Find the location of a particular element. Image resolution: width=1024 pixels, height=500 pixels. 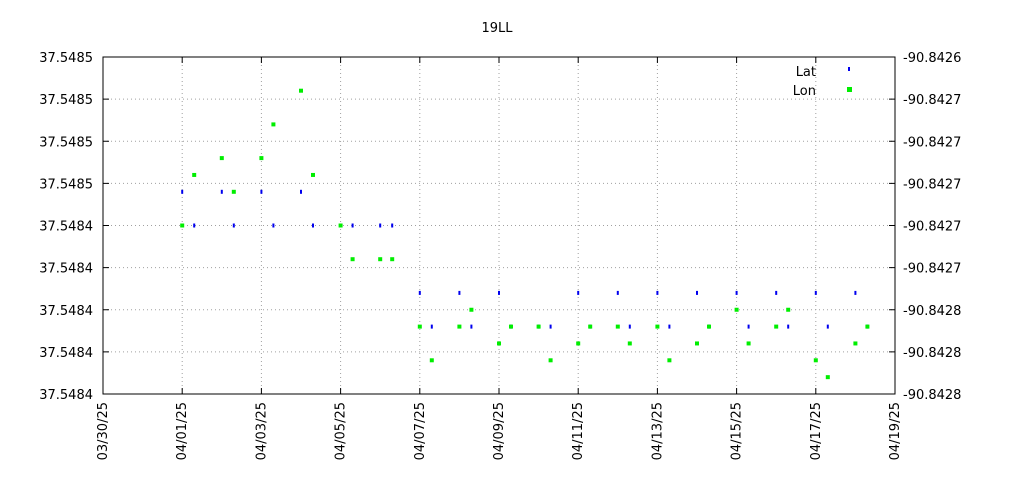

x-tick-label: 04/09/25 is located at coordinates (499, 431).